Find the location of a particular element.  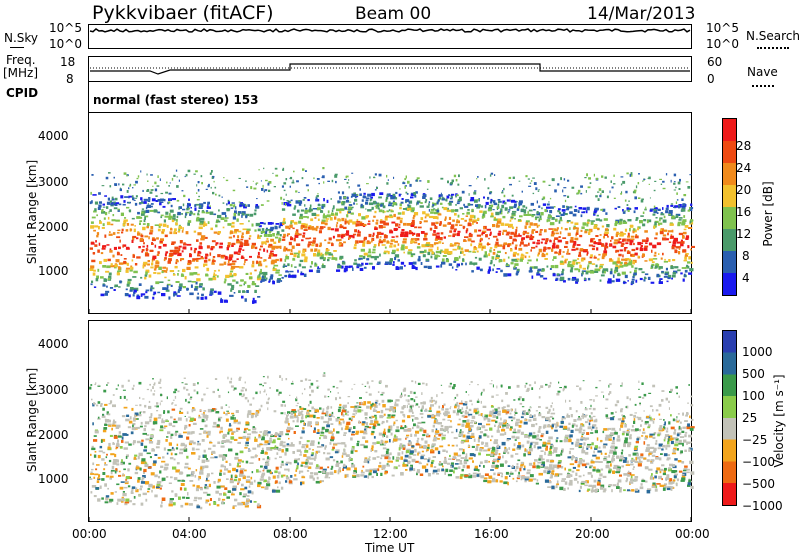

power-cbar-tick: 8 is located at coordinates (746, 256).